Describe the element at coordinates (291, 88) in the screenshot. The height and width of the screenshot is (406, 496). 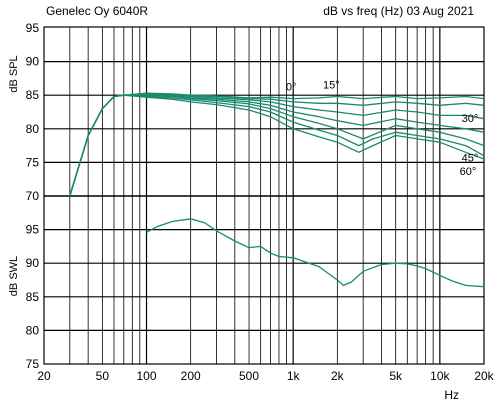
I see `series-label: 0°` at that location.